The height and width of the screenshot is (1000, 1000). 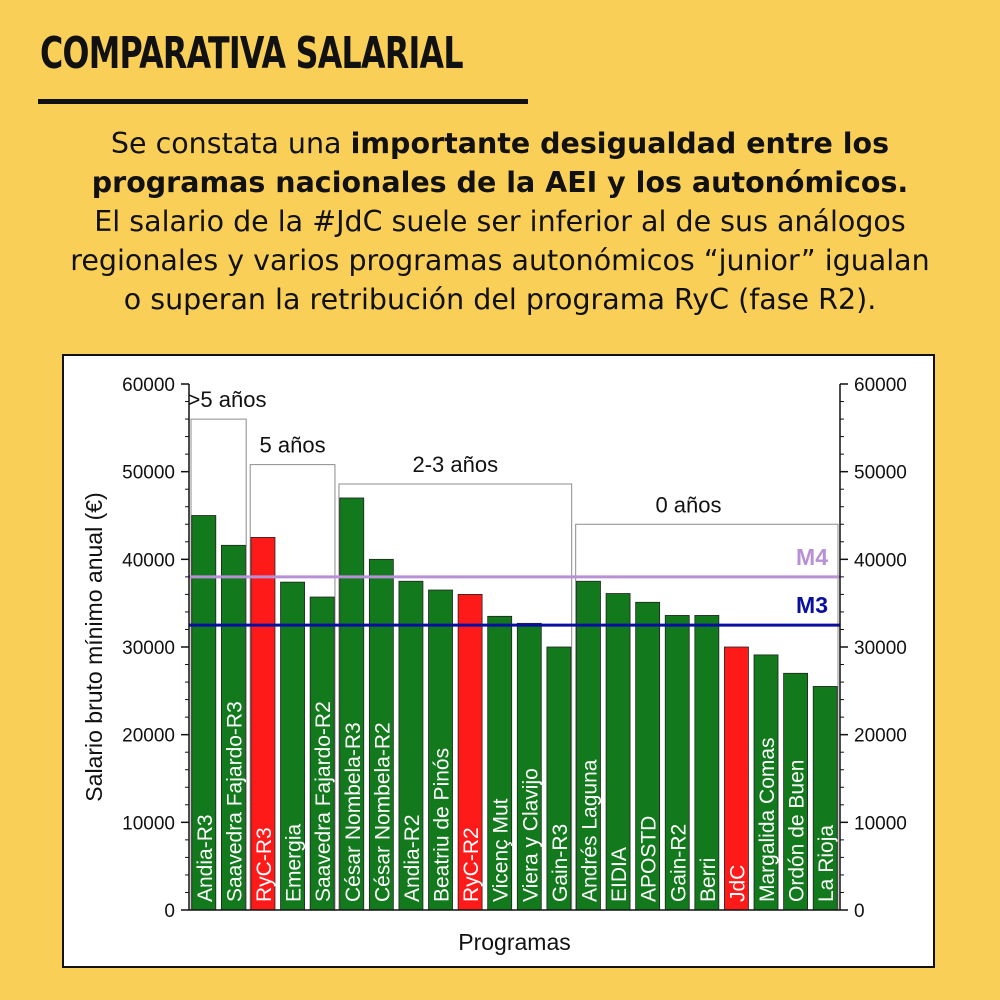 What do you see at coordinates (94, 646) in the screenshot?
I see `y-axis-title: Salario bruto mínimo anual (€)` at bounding box center [94, 646].